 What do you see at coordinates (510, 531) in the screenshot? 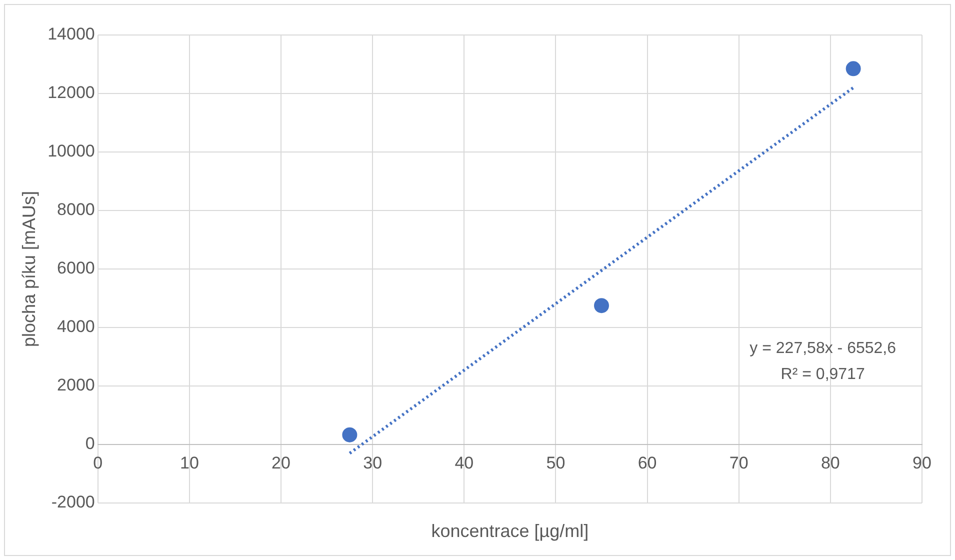
I see `x-axis-title: koncentrace [µg/ml]` at bounding box center [510, 531].